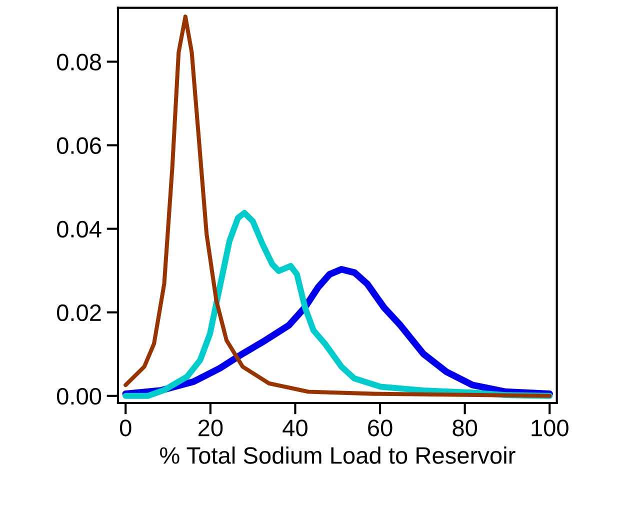 The image size is (643, 520). Describe the element at coordinates (79, 229) in the screenshot. I see `y-tick-label: 0.04` at that location.